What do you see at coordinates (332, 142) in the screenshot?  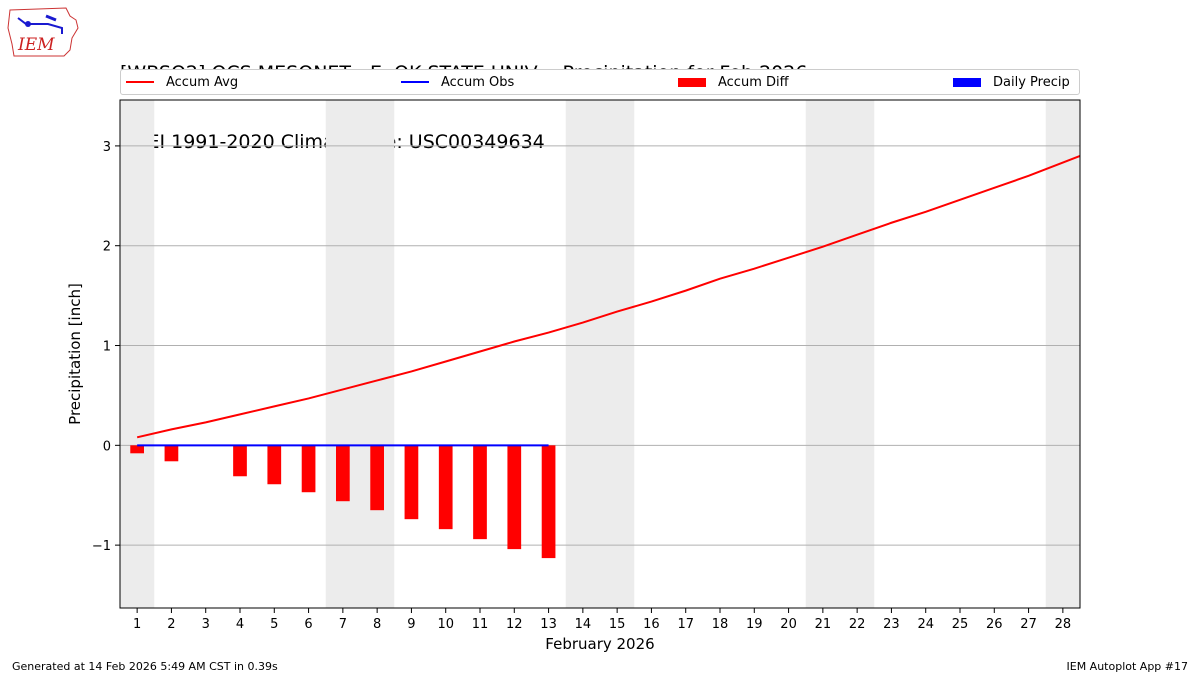 I see `title-line-2: NCEI 1991-2020 Climate Site: USC00349634` at bounding box center [332, 142].